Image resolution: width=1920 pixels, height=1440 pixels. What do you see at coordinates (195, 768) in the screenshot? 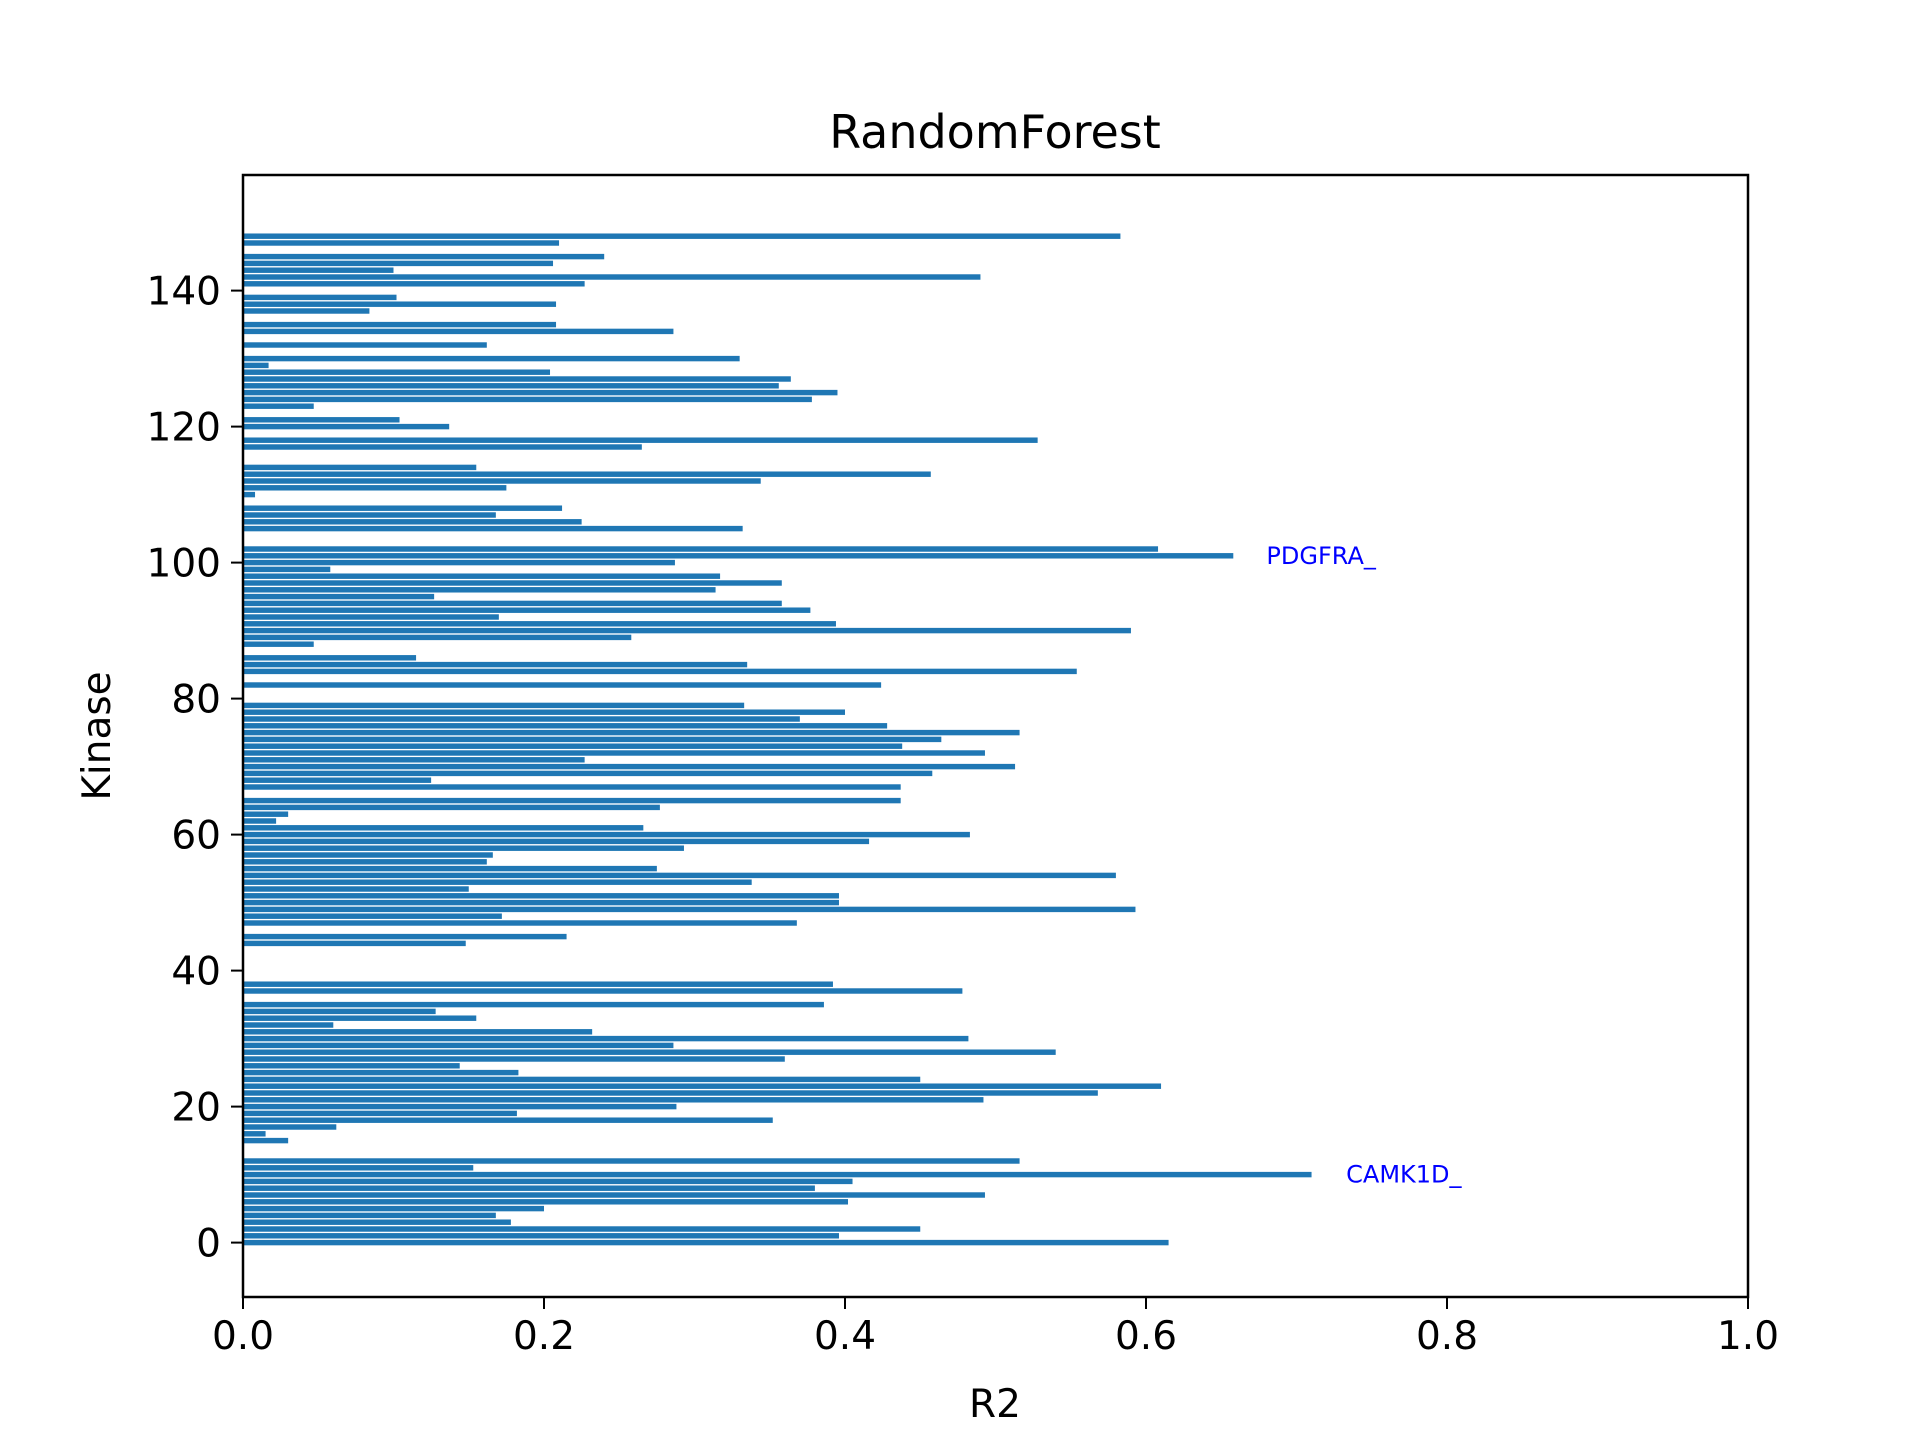
I see `y-axis-ticks: 0 20 40 60 80 100 120 140` at bounding box center [195, 768].